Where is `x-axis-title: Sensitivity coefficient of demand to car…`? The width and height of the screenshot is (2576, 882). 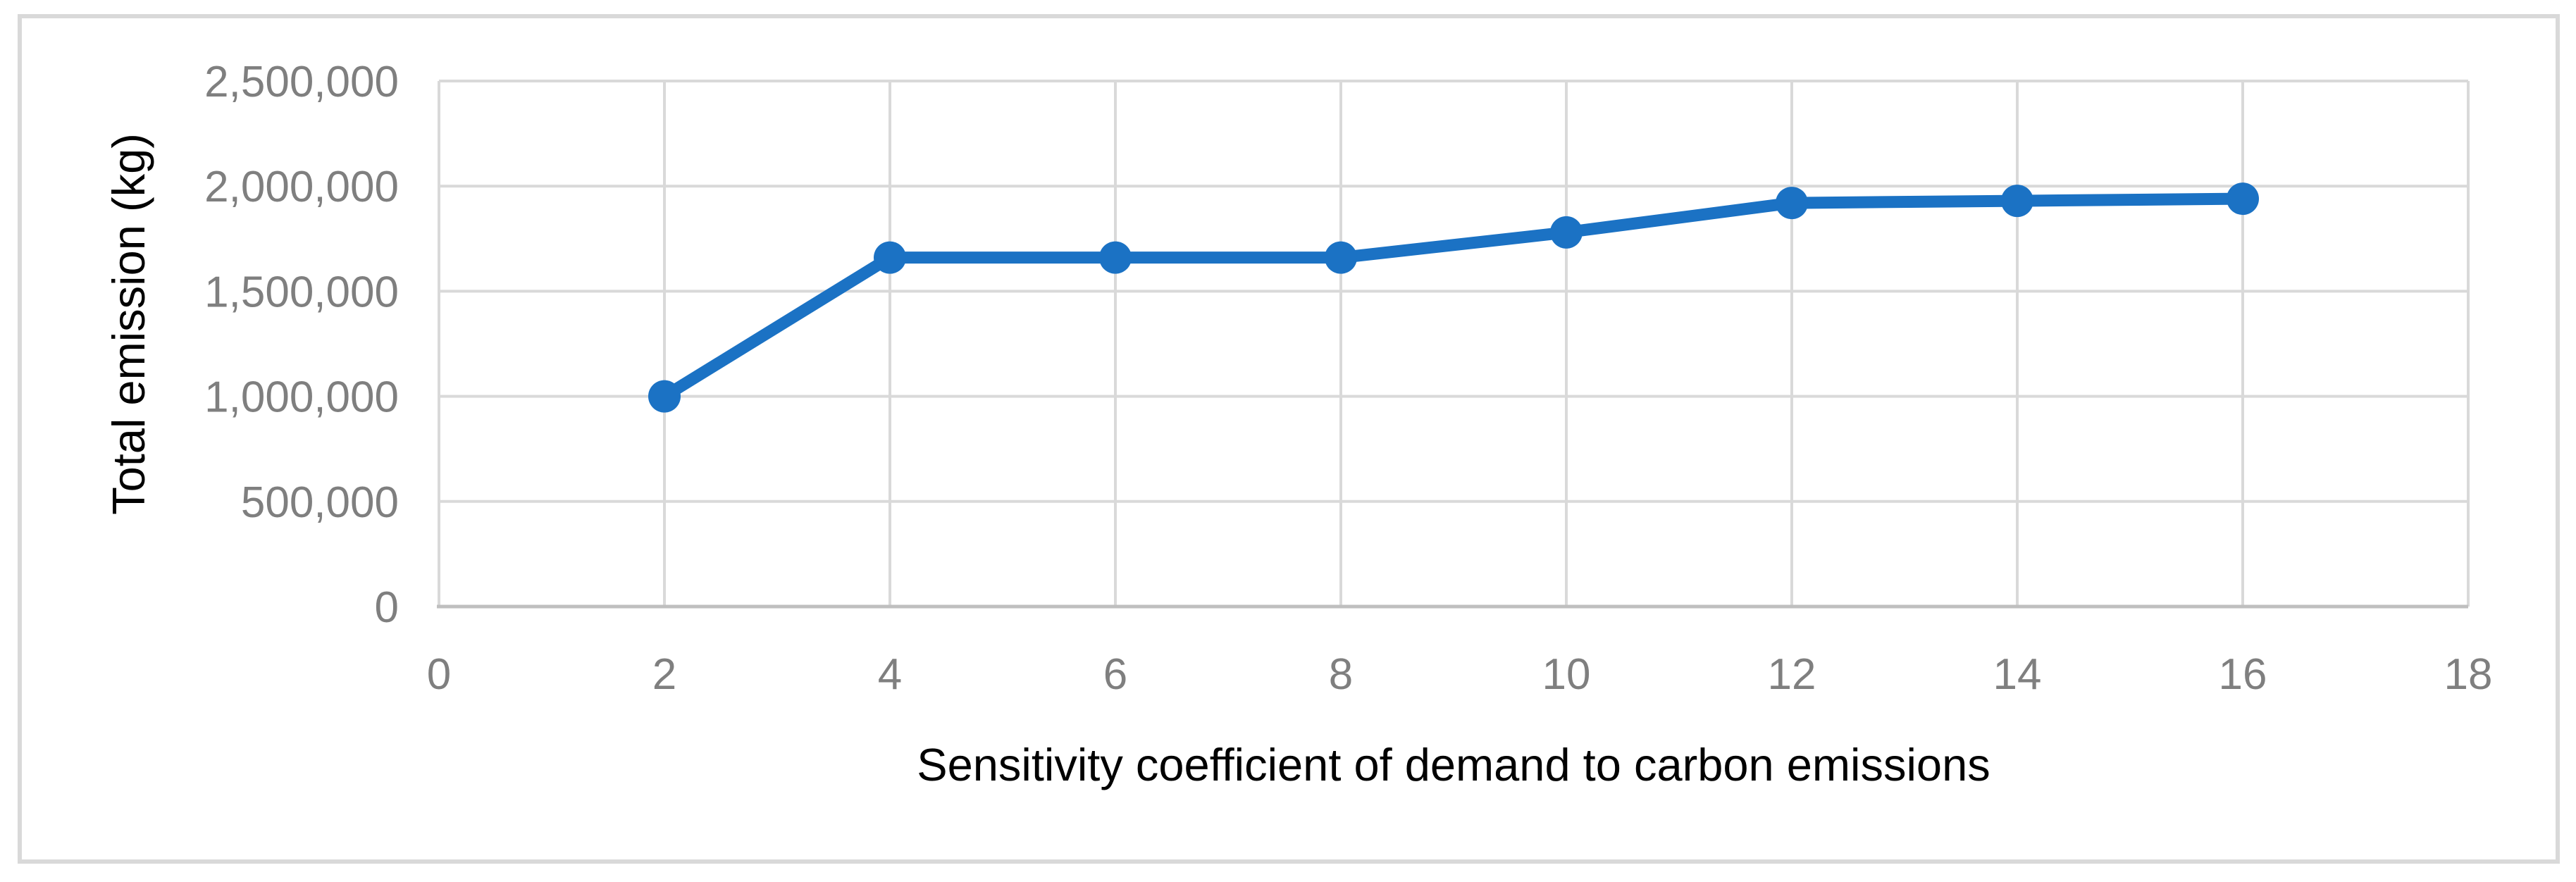 x-axis-title: Sensitivity coefficient of demand to car… is located at coordinates (1453, 765).